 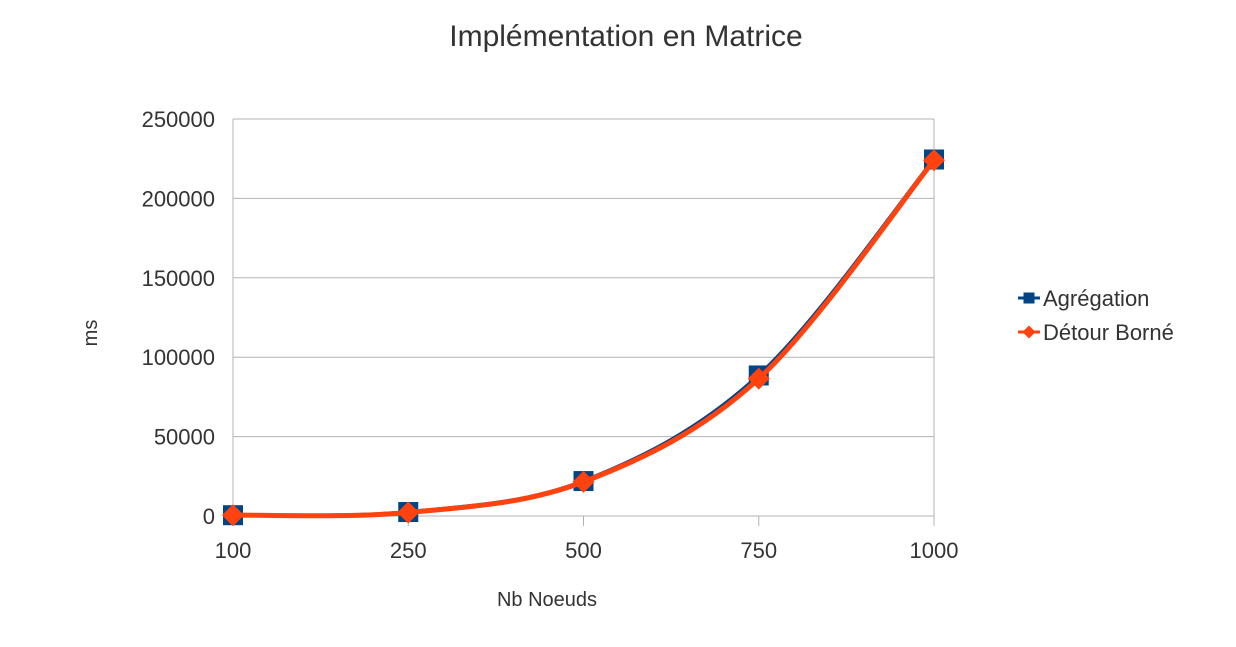 I want to click on legend-label-1: Détour Borné, so click(x=1108, y=332).